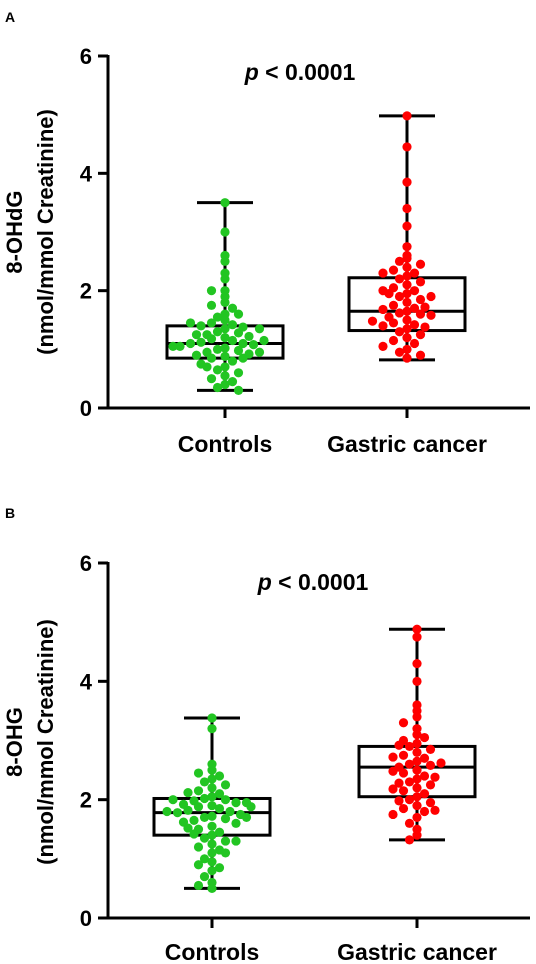  Describe the element at coordinates (86, 918) in the screenshot. I see `y-tick-label: 0` at that location.